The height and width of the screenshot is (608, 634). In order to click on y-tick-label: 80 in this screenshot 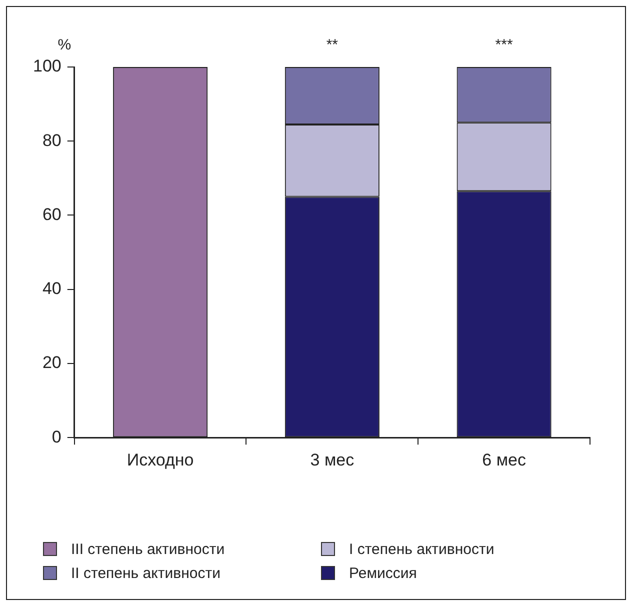, I will do `click(52, 140)`.